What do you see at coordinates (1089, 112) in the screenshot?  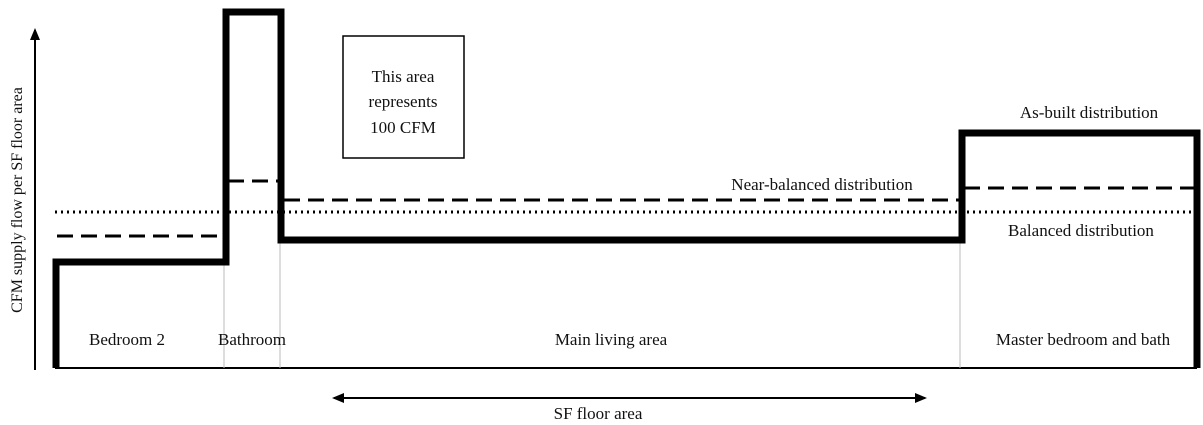 I see `as-built-label: As-built distribution` at bounding box center [1089, 112].